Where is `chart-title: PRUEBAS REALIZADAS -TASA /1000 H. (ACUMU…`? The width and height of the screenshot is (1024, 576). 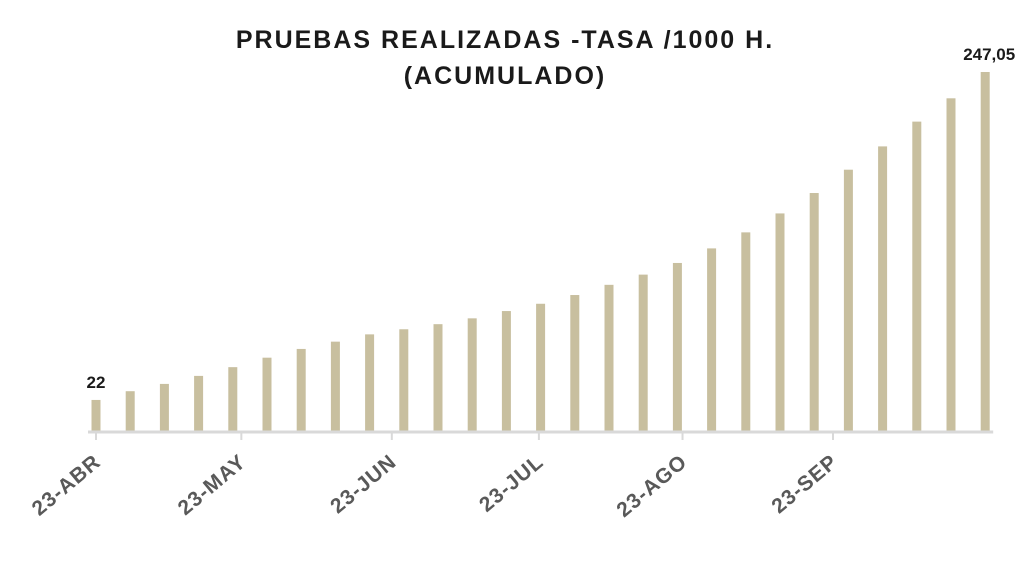
chart-title: PRUEBAS REALIZADAS -TASA /1000 H. (ACUMU… is located at coordinates (505, 58).